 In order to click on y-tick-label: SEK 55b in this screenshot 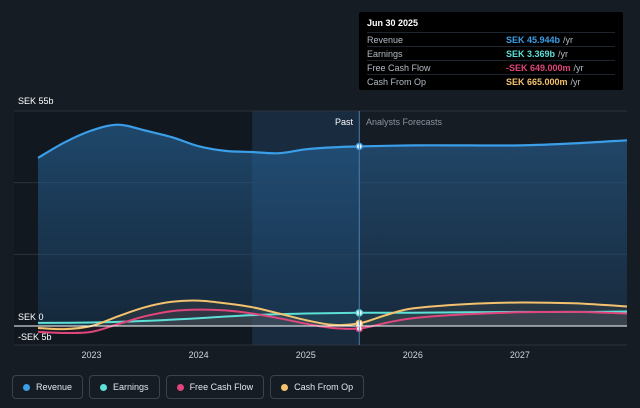, I will do `click(36, 101)`.